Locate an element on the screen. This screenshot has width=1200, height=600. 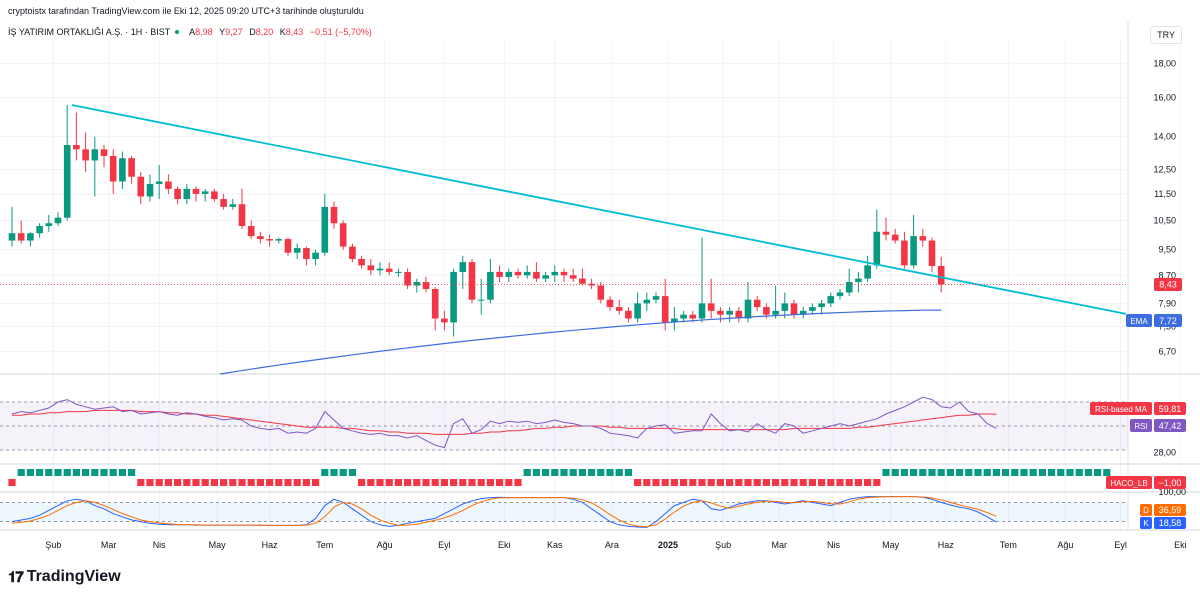
change-value: −0,51 (−5,70%) is located at coordinates (340, 32).